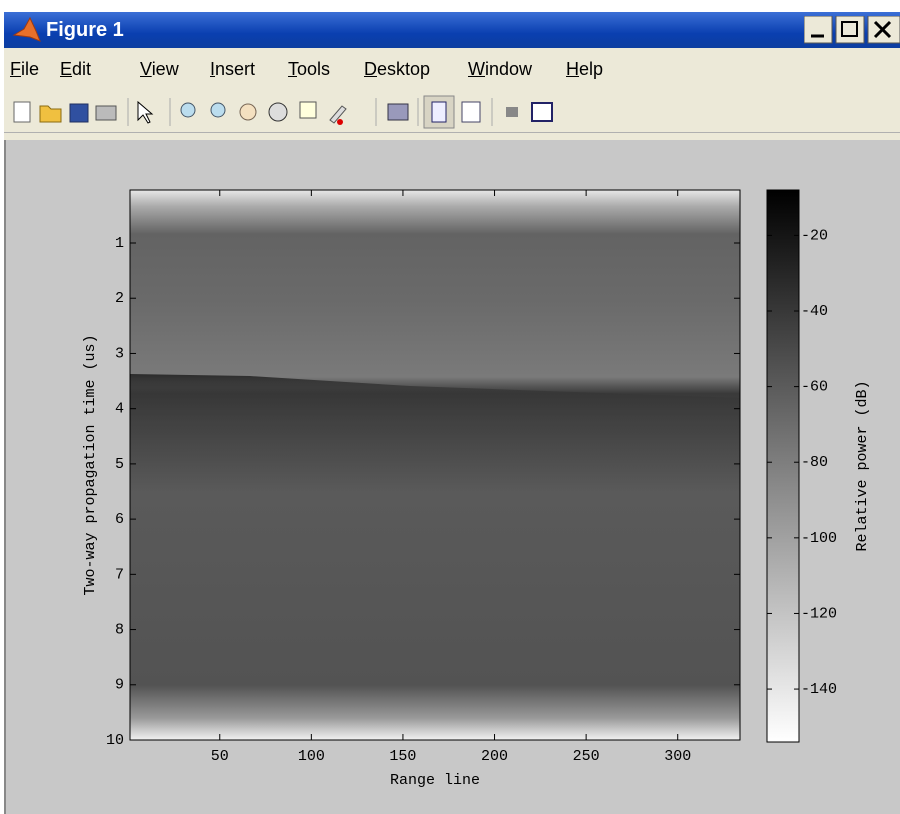  What do you see at coordinates (309, 69) in the screenshot?
I see `menu-item: Tools` at bounding box center [309, 69].